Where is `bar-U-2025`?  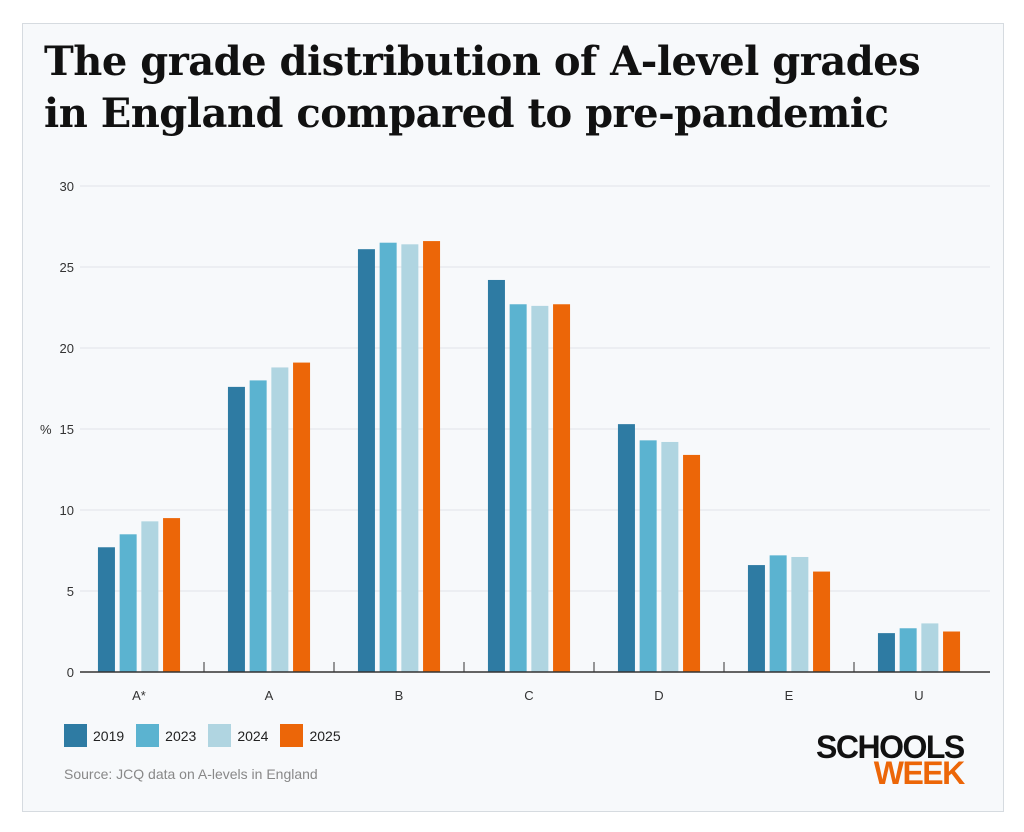 bar-U-2025 is located at coordinates (952, 651).